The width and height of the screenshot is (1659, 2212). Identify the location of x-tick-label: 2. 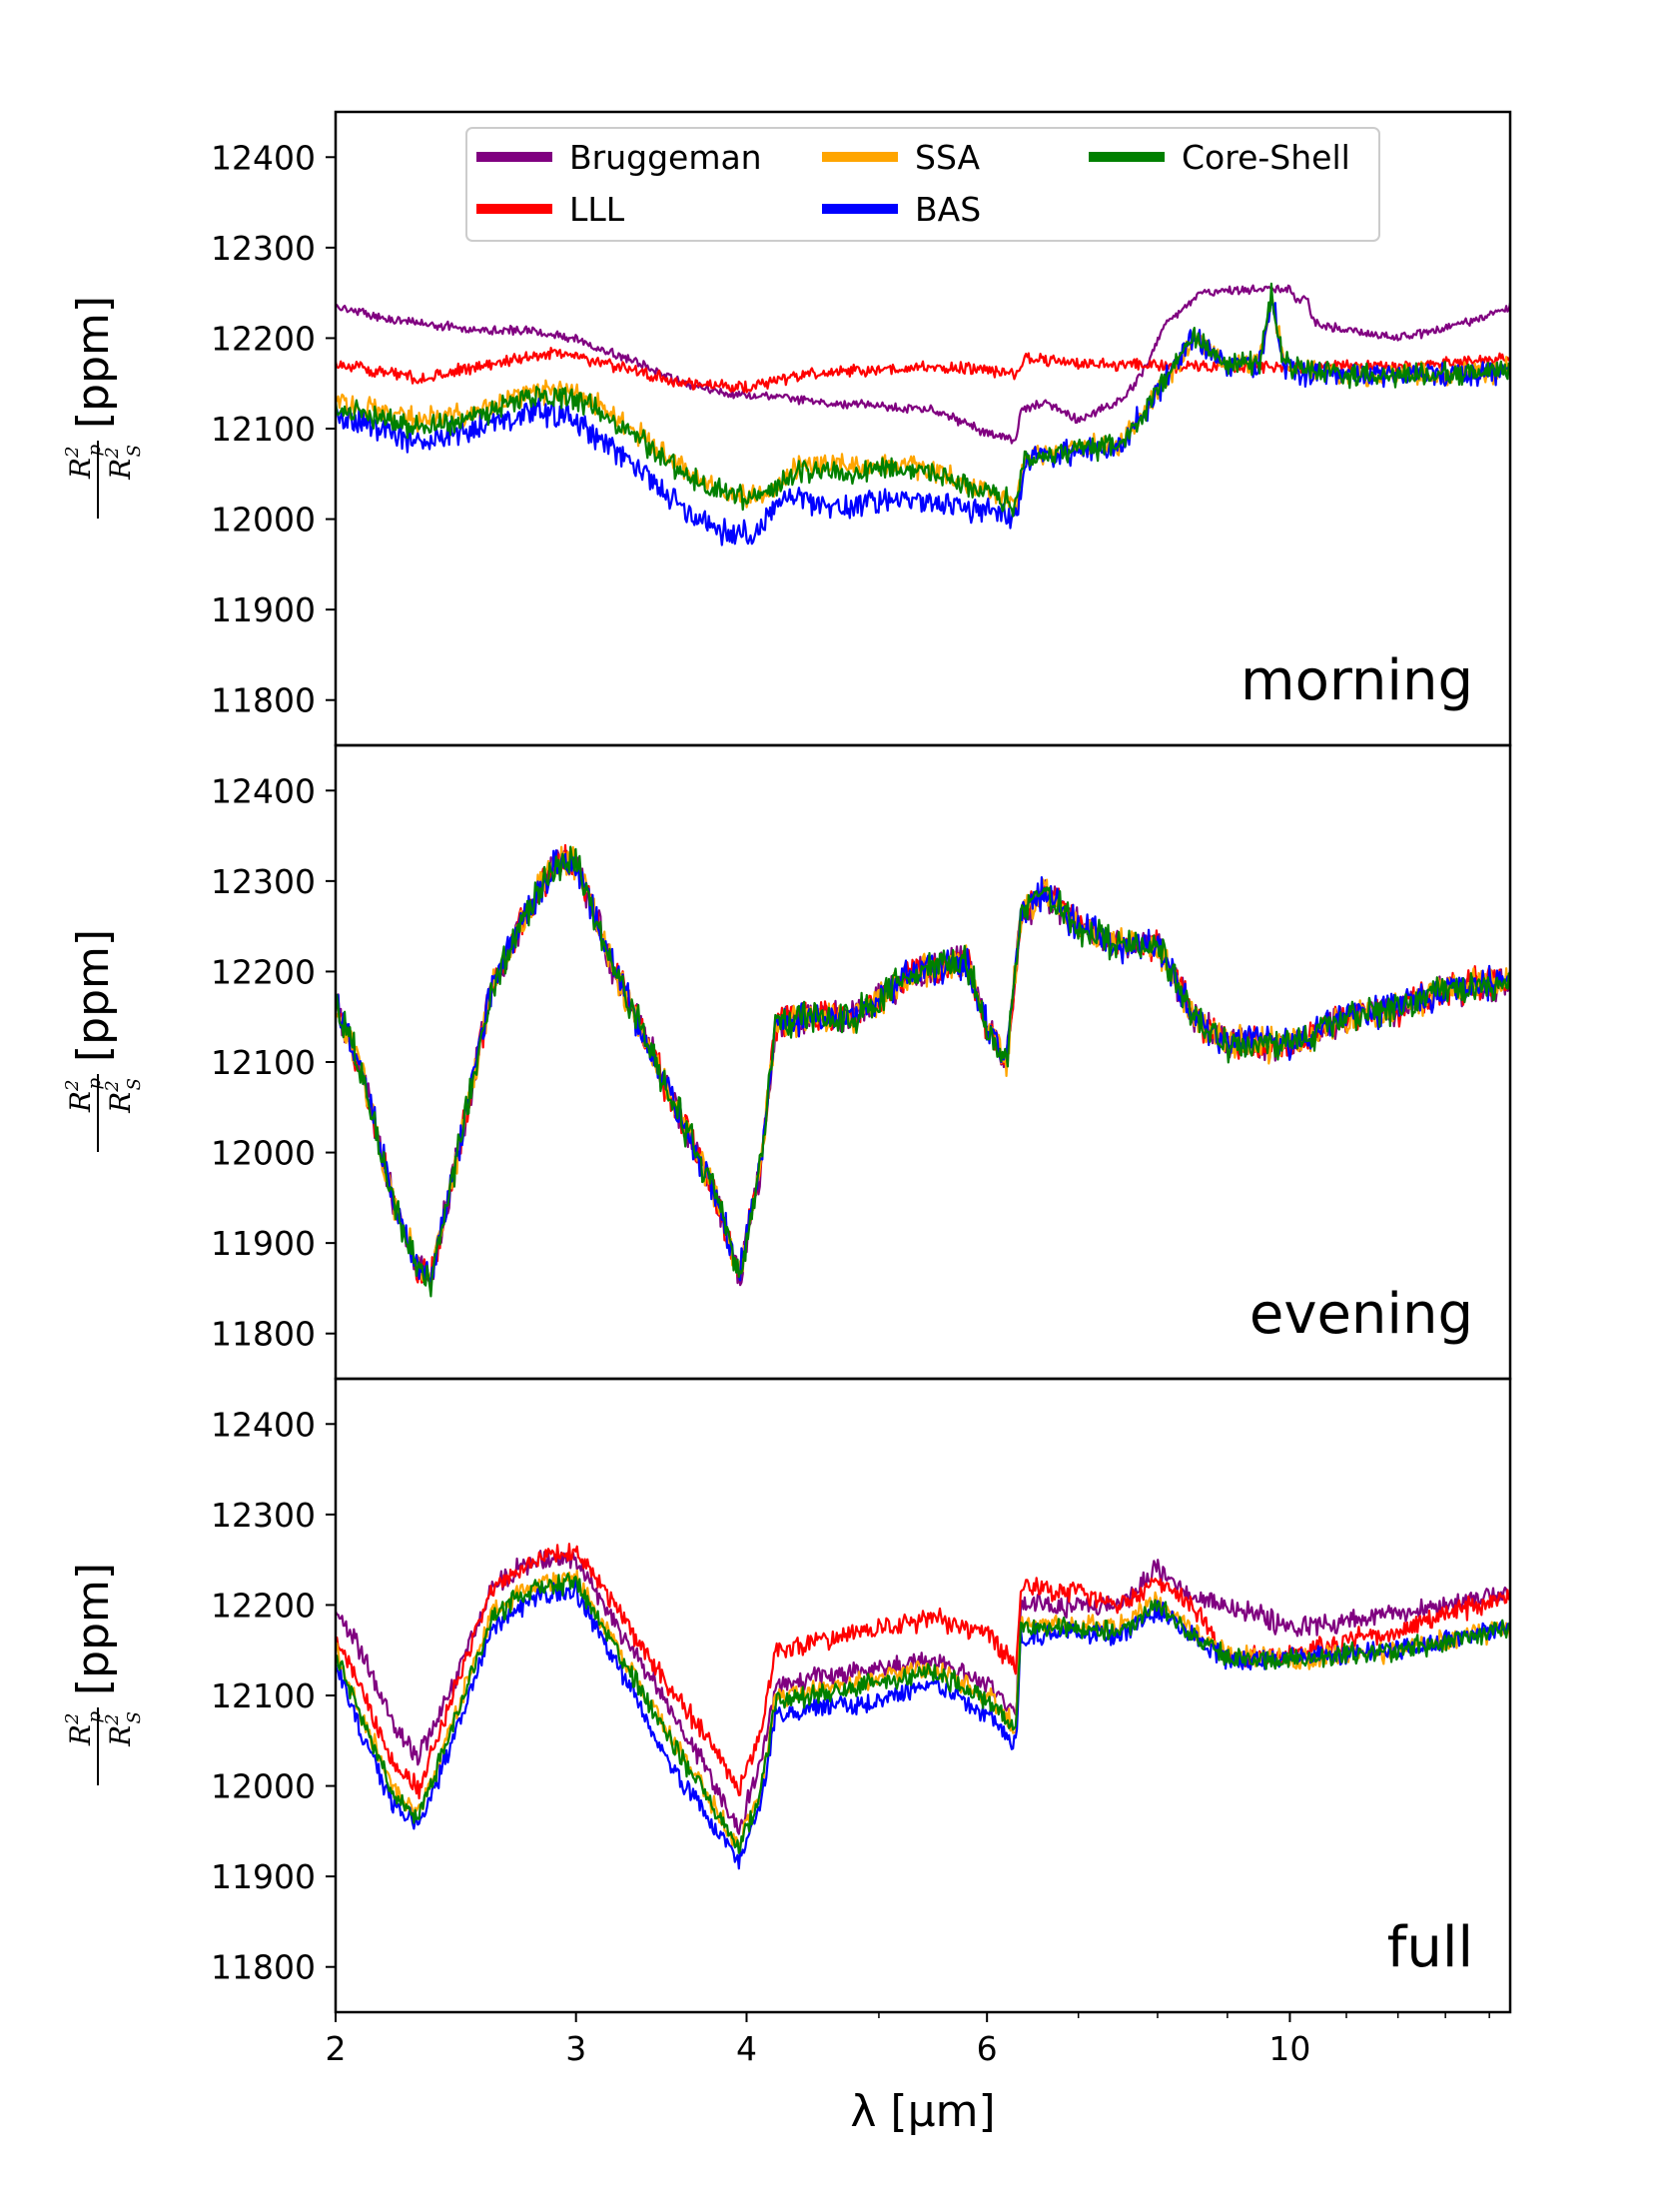
(336, 2048).